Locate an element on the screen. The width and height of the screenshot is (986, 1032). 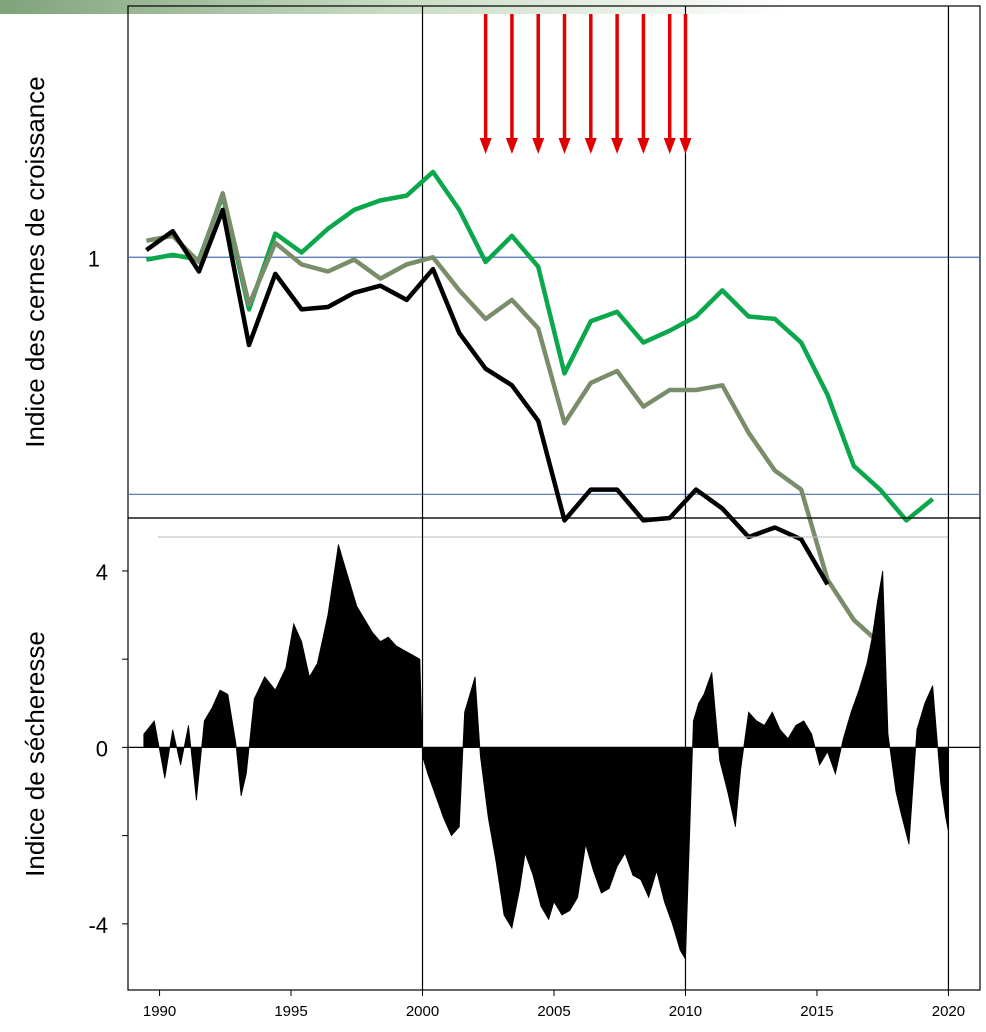
bottom-y-tick-label: -4 is located at coordinates (98, 925).